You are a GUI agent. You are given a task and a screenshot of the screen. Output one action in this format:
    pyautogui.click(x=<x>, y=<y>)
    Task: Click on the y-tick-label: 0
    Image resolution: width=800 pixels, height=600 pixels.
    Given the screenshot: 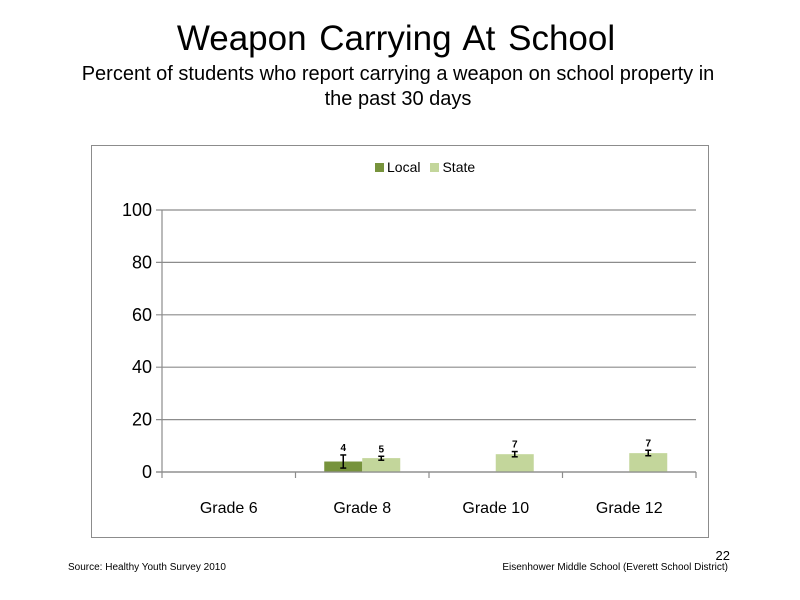 What is the action you would take?
    pyautogui.click(x=147, y=472)
    